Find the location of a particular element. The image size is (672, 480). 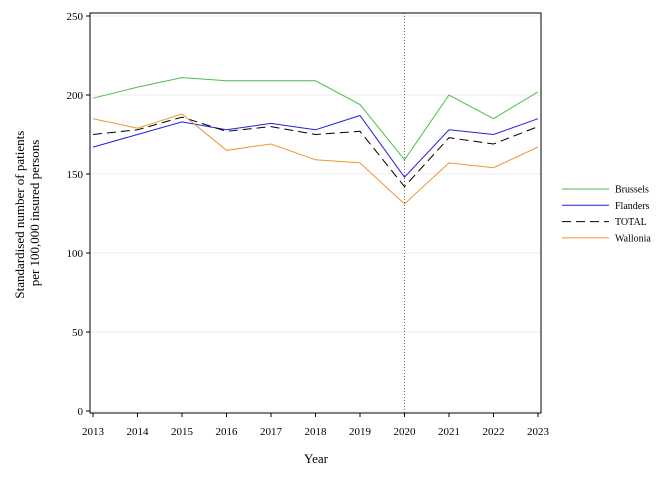

x-tick-label-2023: 2023 is located at coordinates (538, 432).